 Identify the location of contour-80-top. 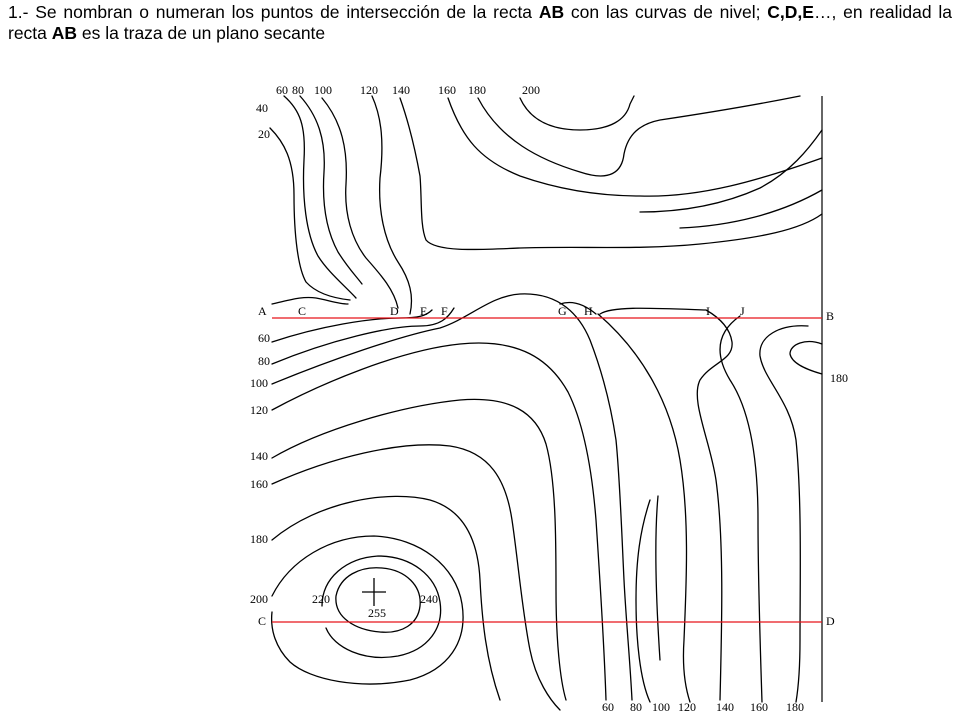
(331, 190).